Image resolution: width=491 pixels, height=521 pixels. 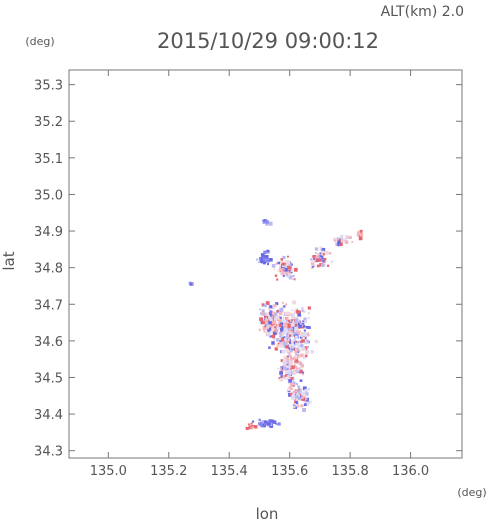 What do you see at coordinates (48, 452) in the screenshot?
I see `y-tick-label: 34.3` at bounding box center [48, 452].